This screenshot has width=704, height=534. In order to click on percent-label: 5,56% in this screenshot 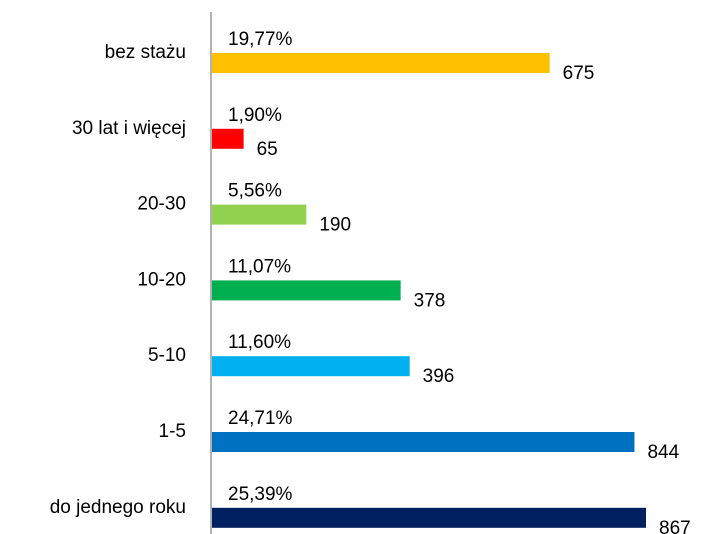, I will do `click(255, 191)`.